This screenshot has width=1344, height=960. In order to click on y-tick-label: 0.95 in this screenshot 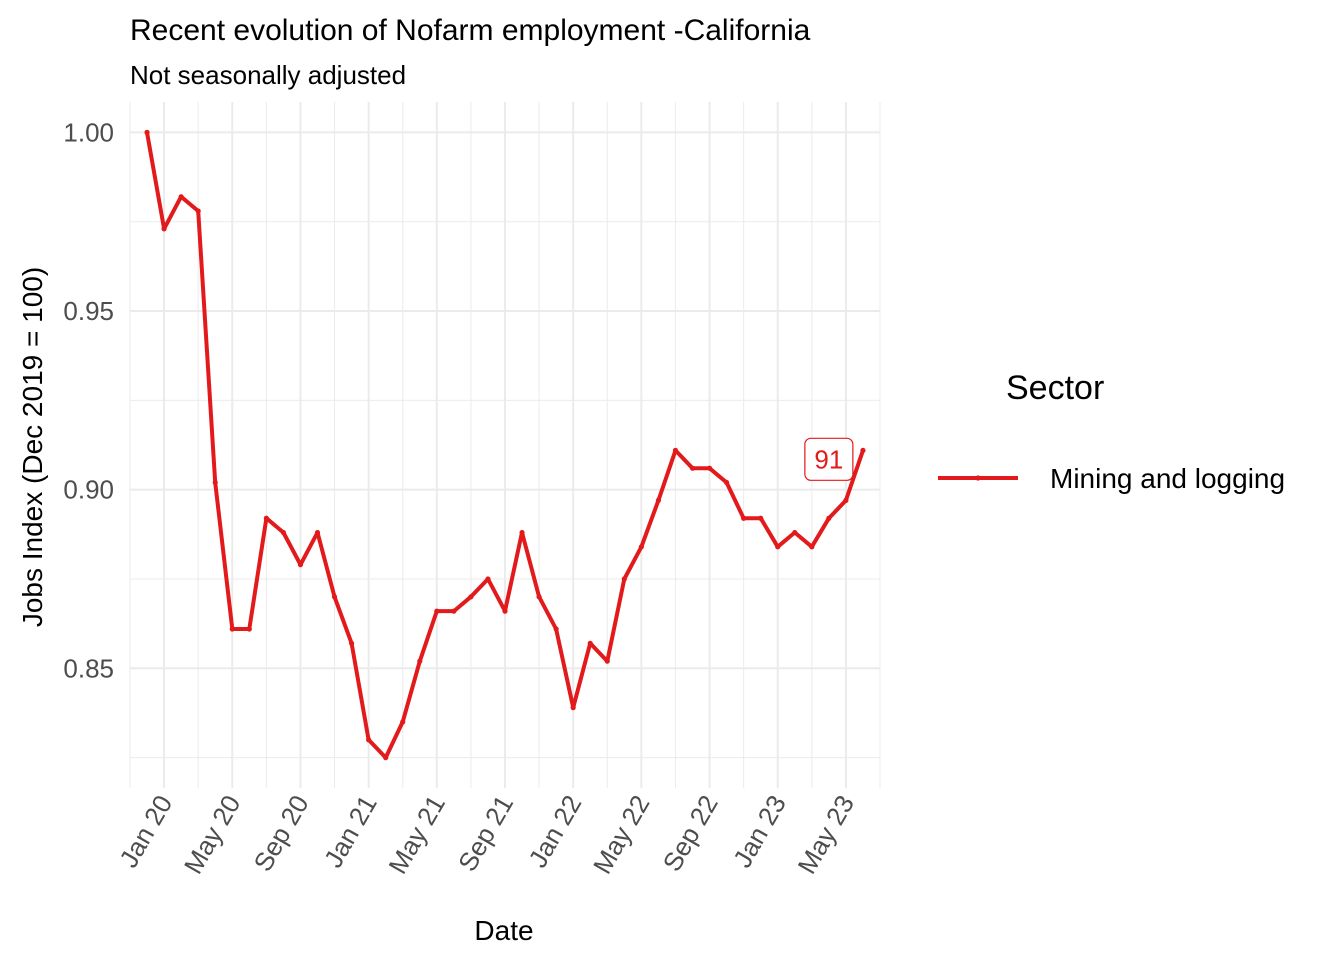, I will do `click(88, 311)`.